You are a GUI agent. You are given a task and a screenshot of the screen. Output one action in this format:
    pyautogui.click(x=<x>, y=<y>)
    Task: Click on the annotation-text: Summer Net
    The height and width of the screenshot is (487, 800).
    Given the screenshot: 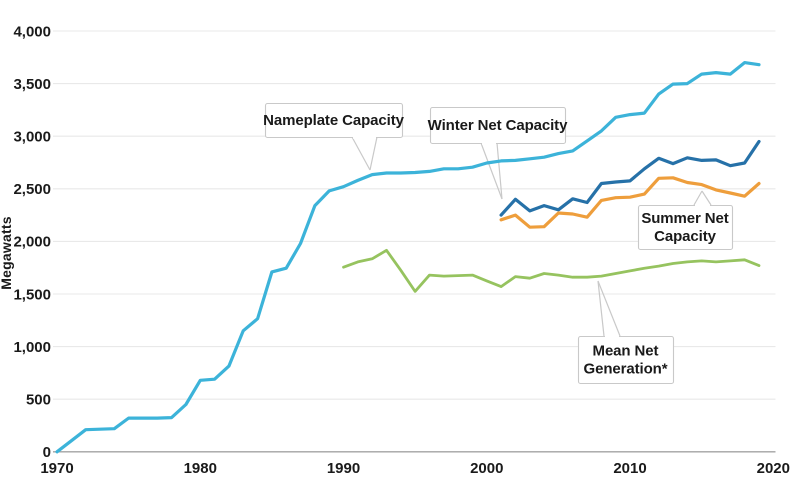 What is the action you would take?
    pyautogui.click(x=684, y=218)
    